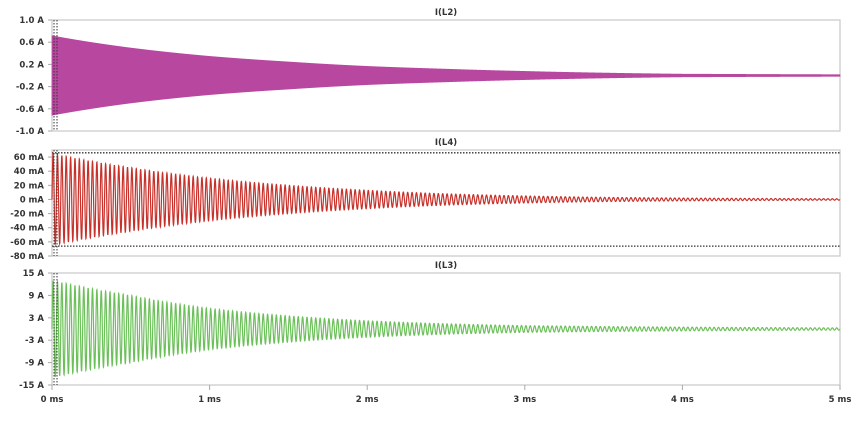  Describe the element at coordinates (27, 257) in the screenshot. I see `y-tick-label: -80 mA` at that location.